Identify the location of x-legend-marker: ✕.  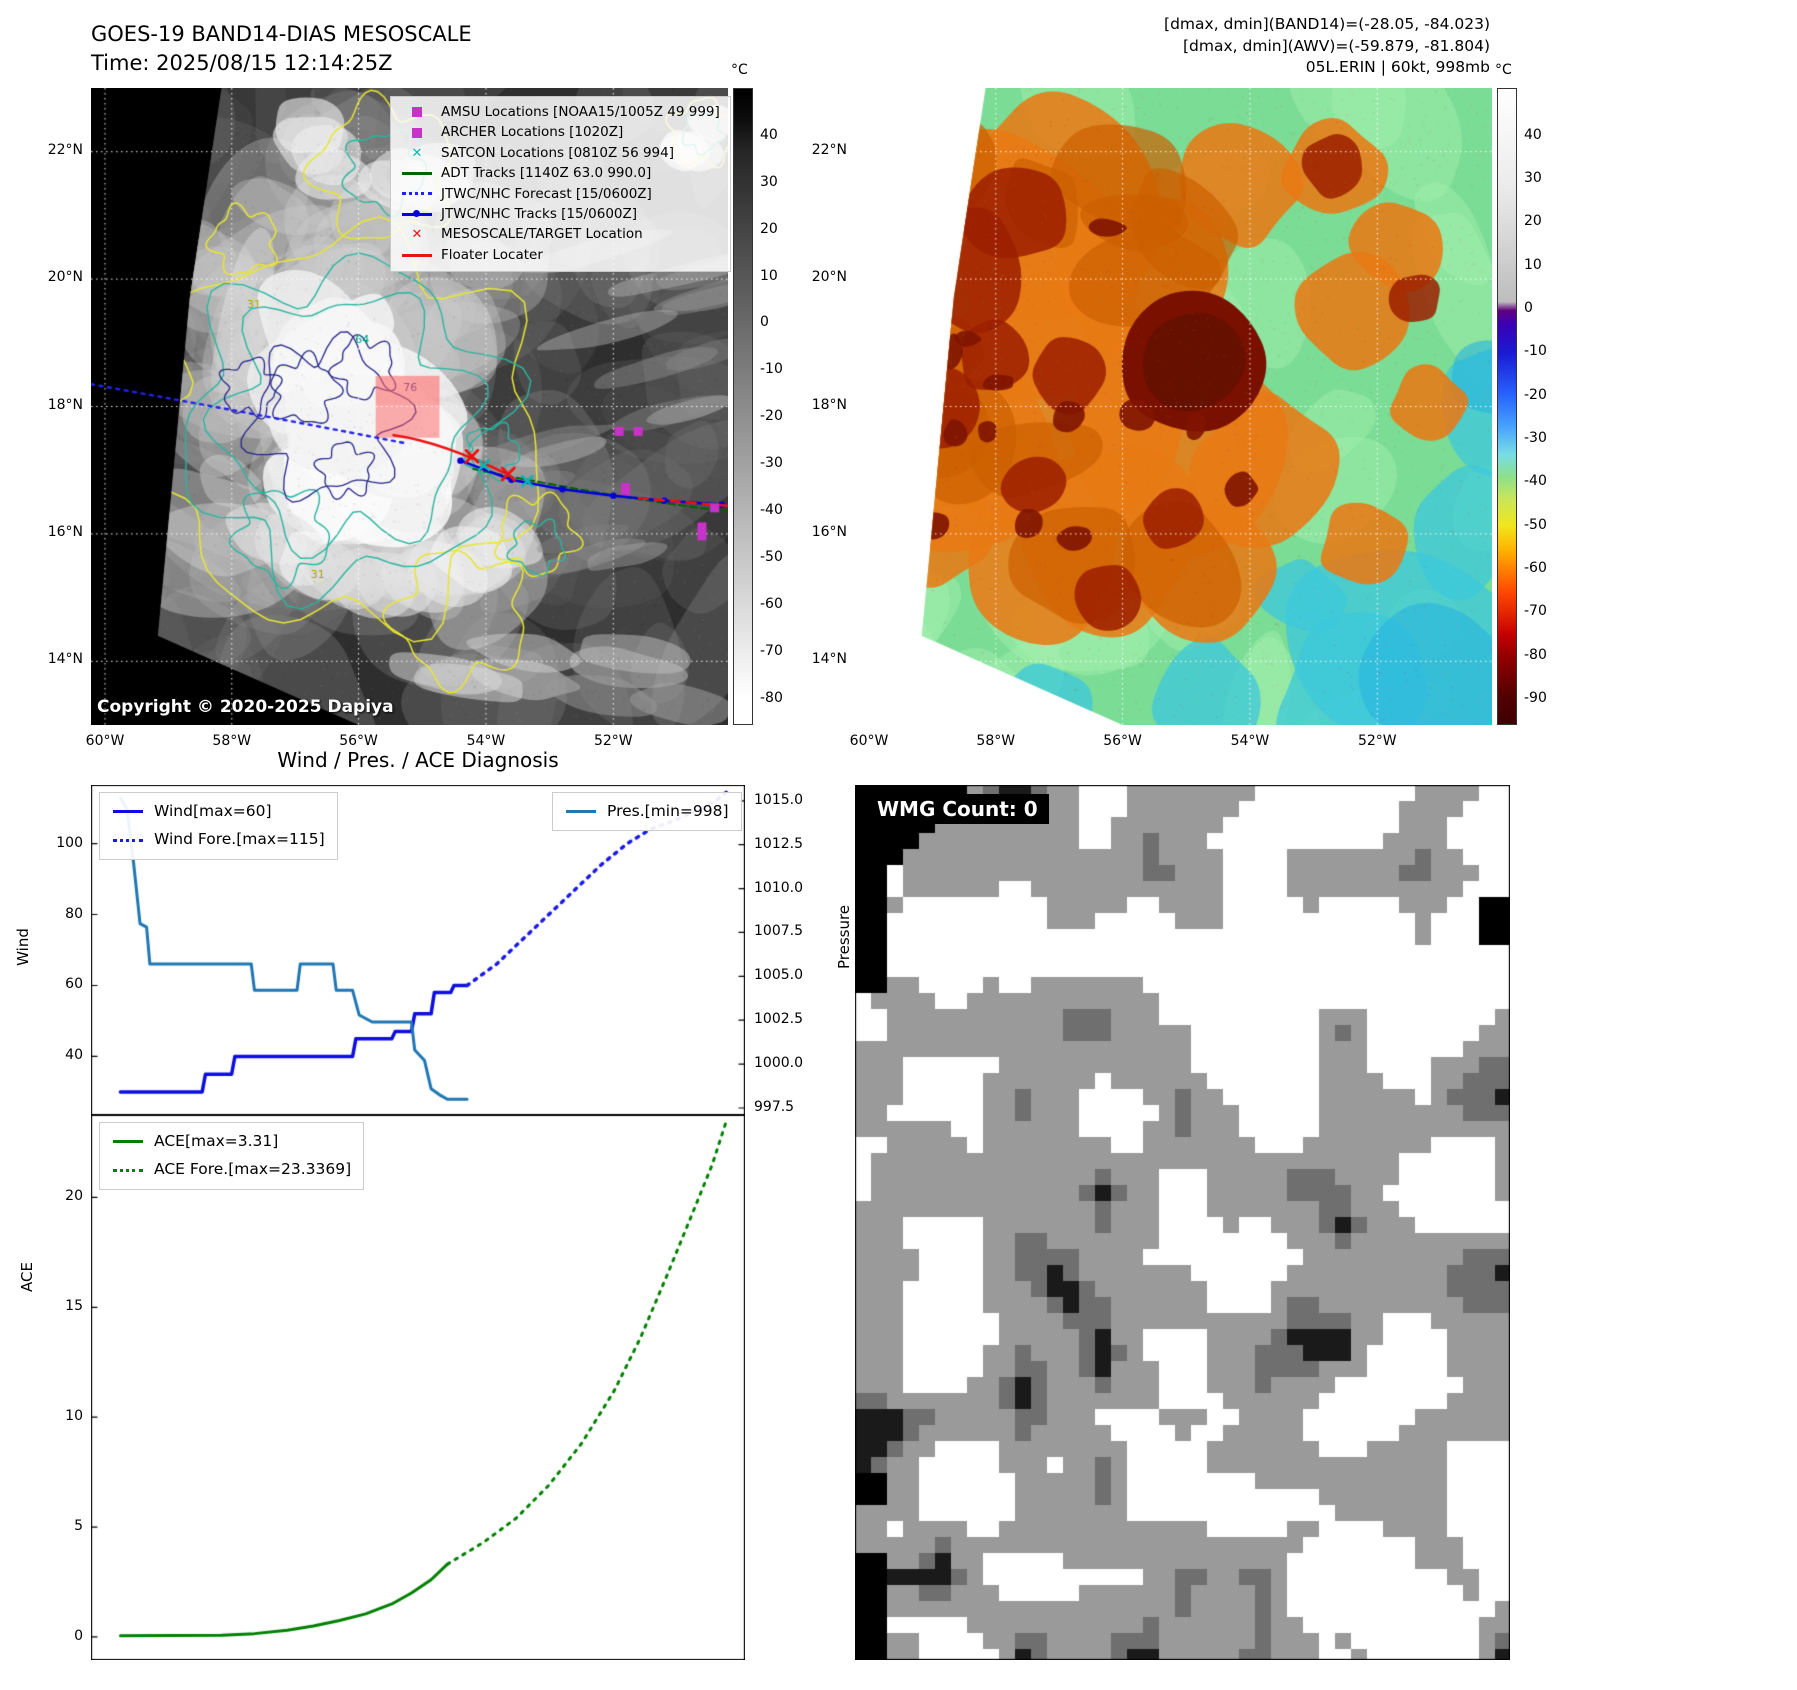
(417, 153).